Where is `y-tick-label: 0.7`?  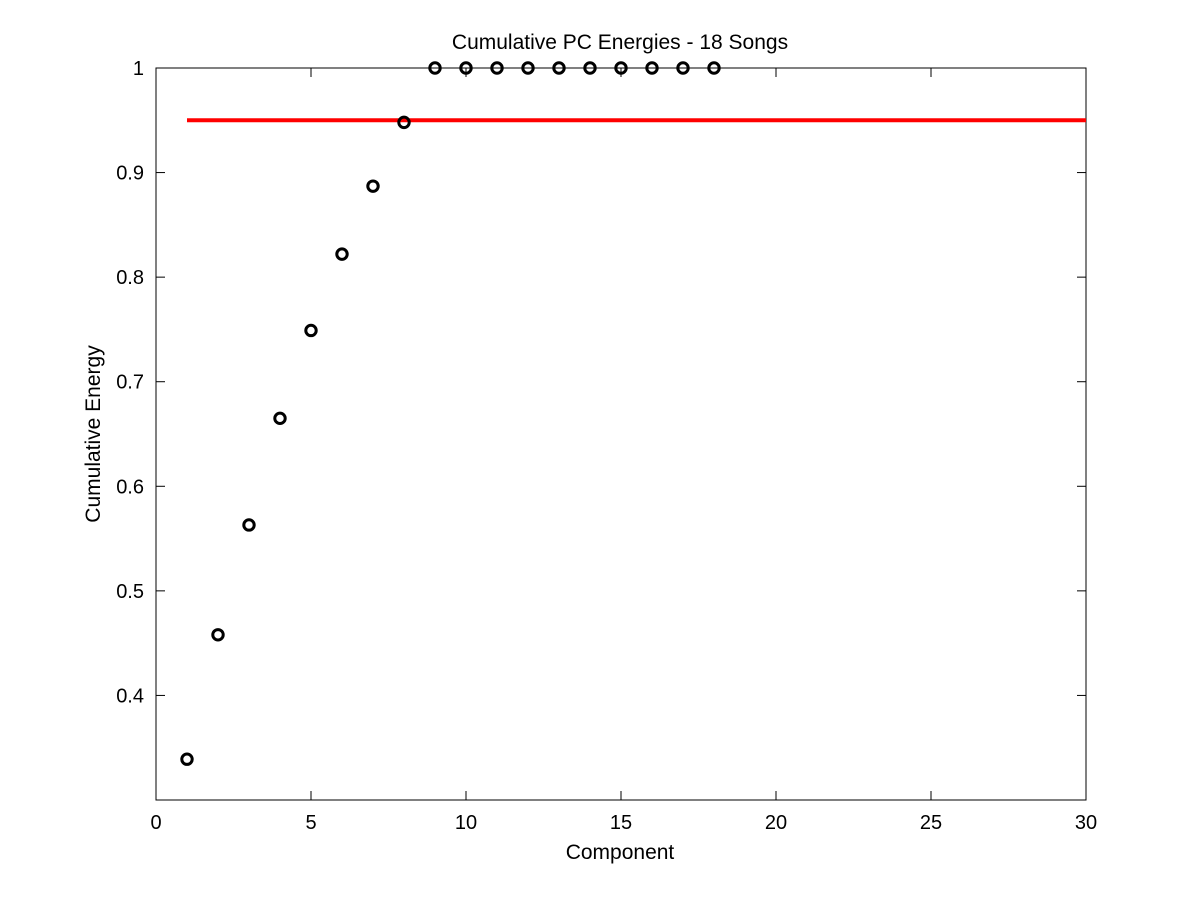 y-tick-label: 0.7 is located at coordinates (130, 383).